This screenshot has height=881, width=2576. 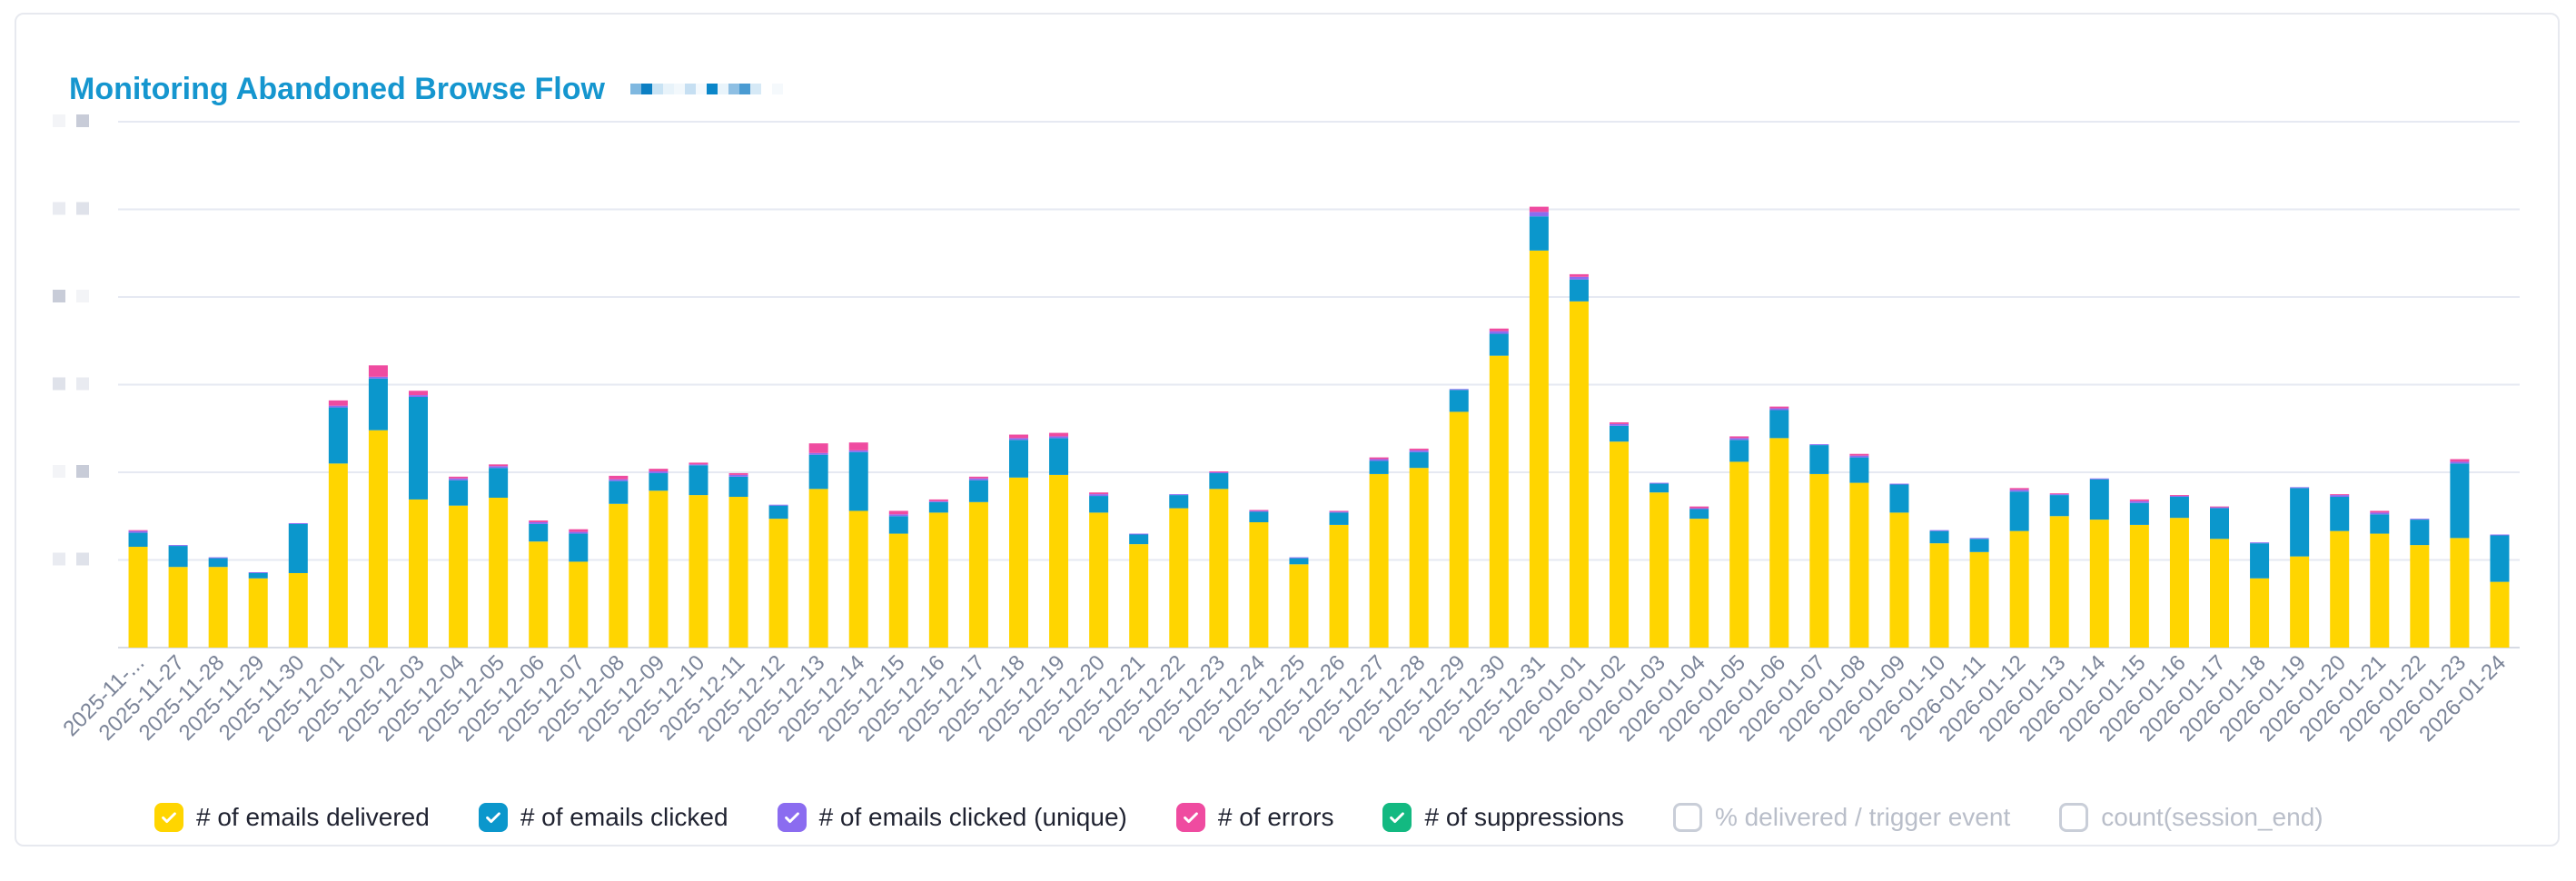 What do you see at coordinates (1841, 817) in the screenshot?
I see `legend-item: % delivered / trigger event` at bounding box center [1841, 817].